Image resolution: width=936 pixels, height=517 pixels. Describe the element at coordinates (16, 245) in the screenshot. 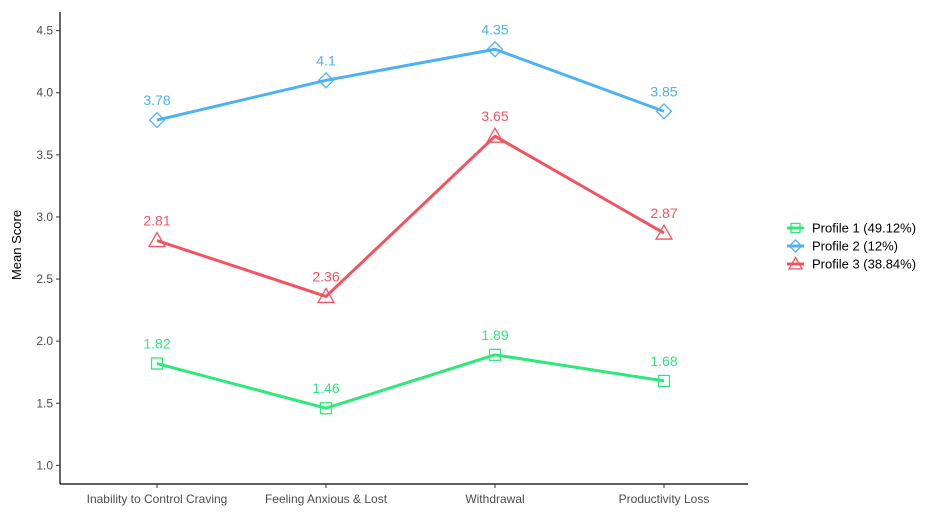

I see `y-axis-title: Mean Score` at that location.